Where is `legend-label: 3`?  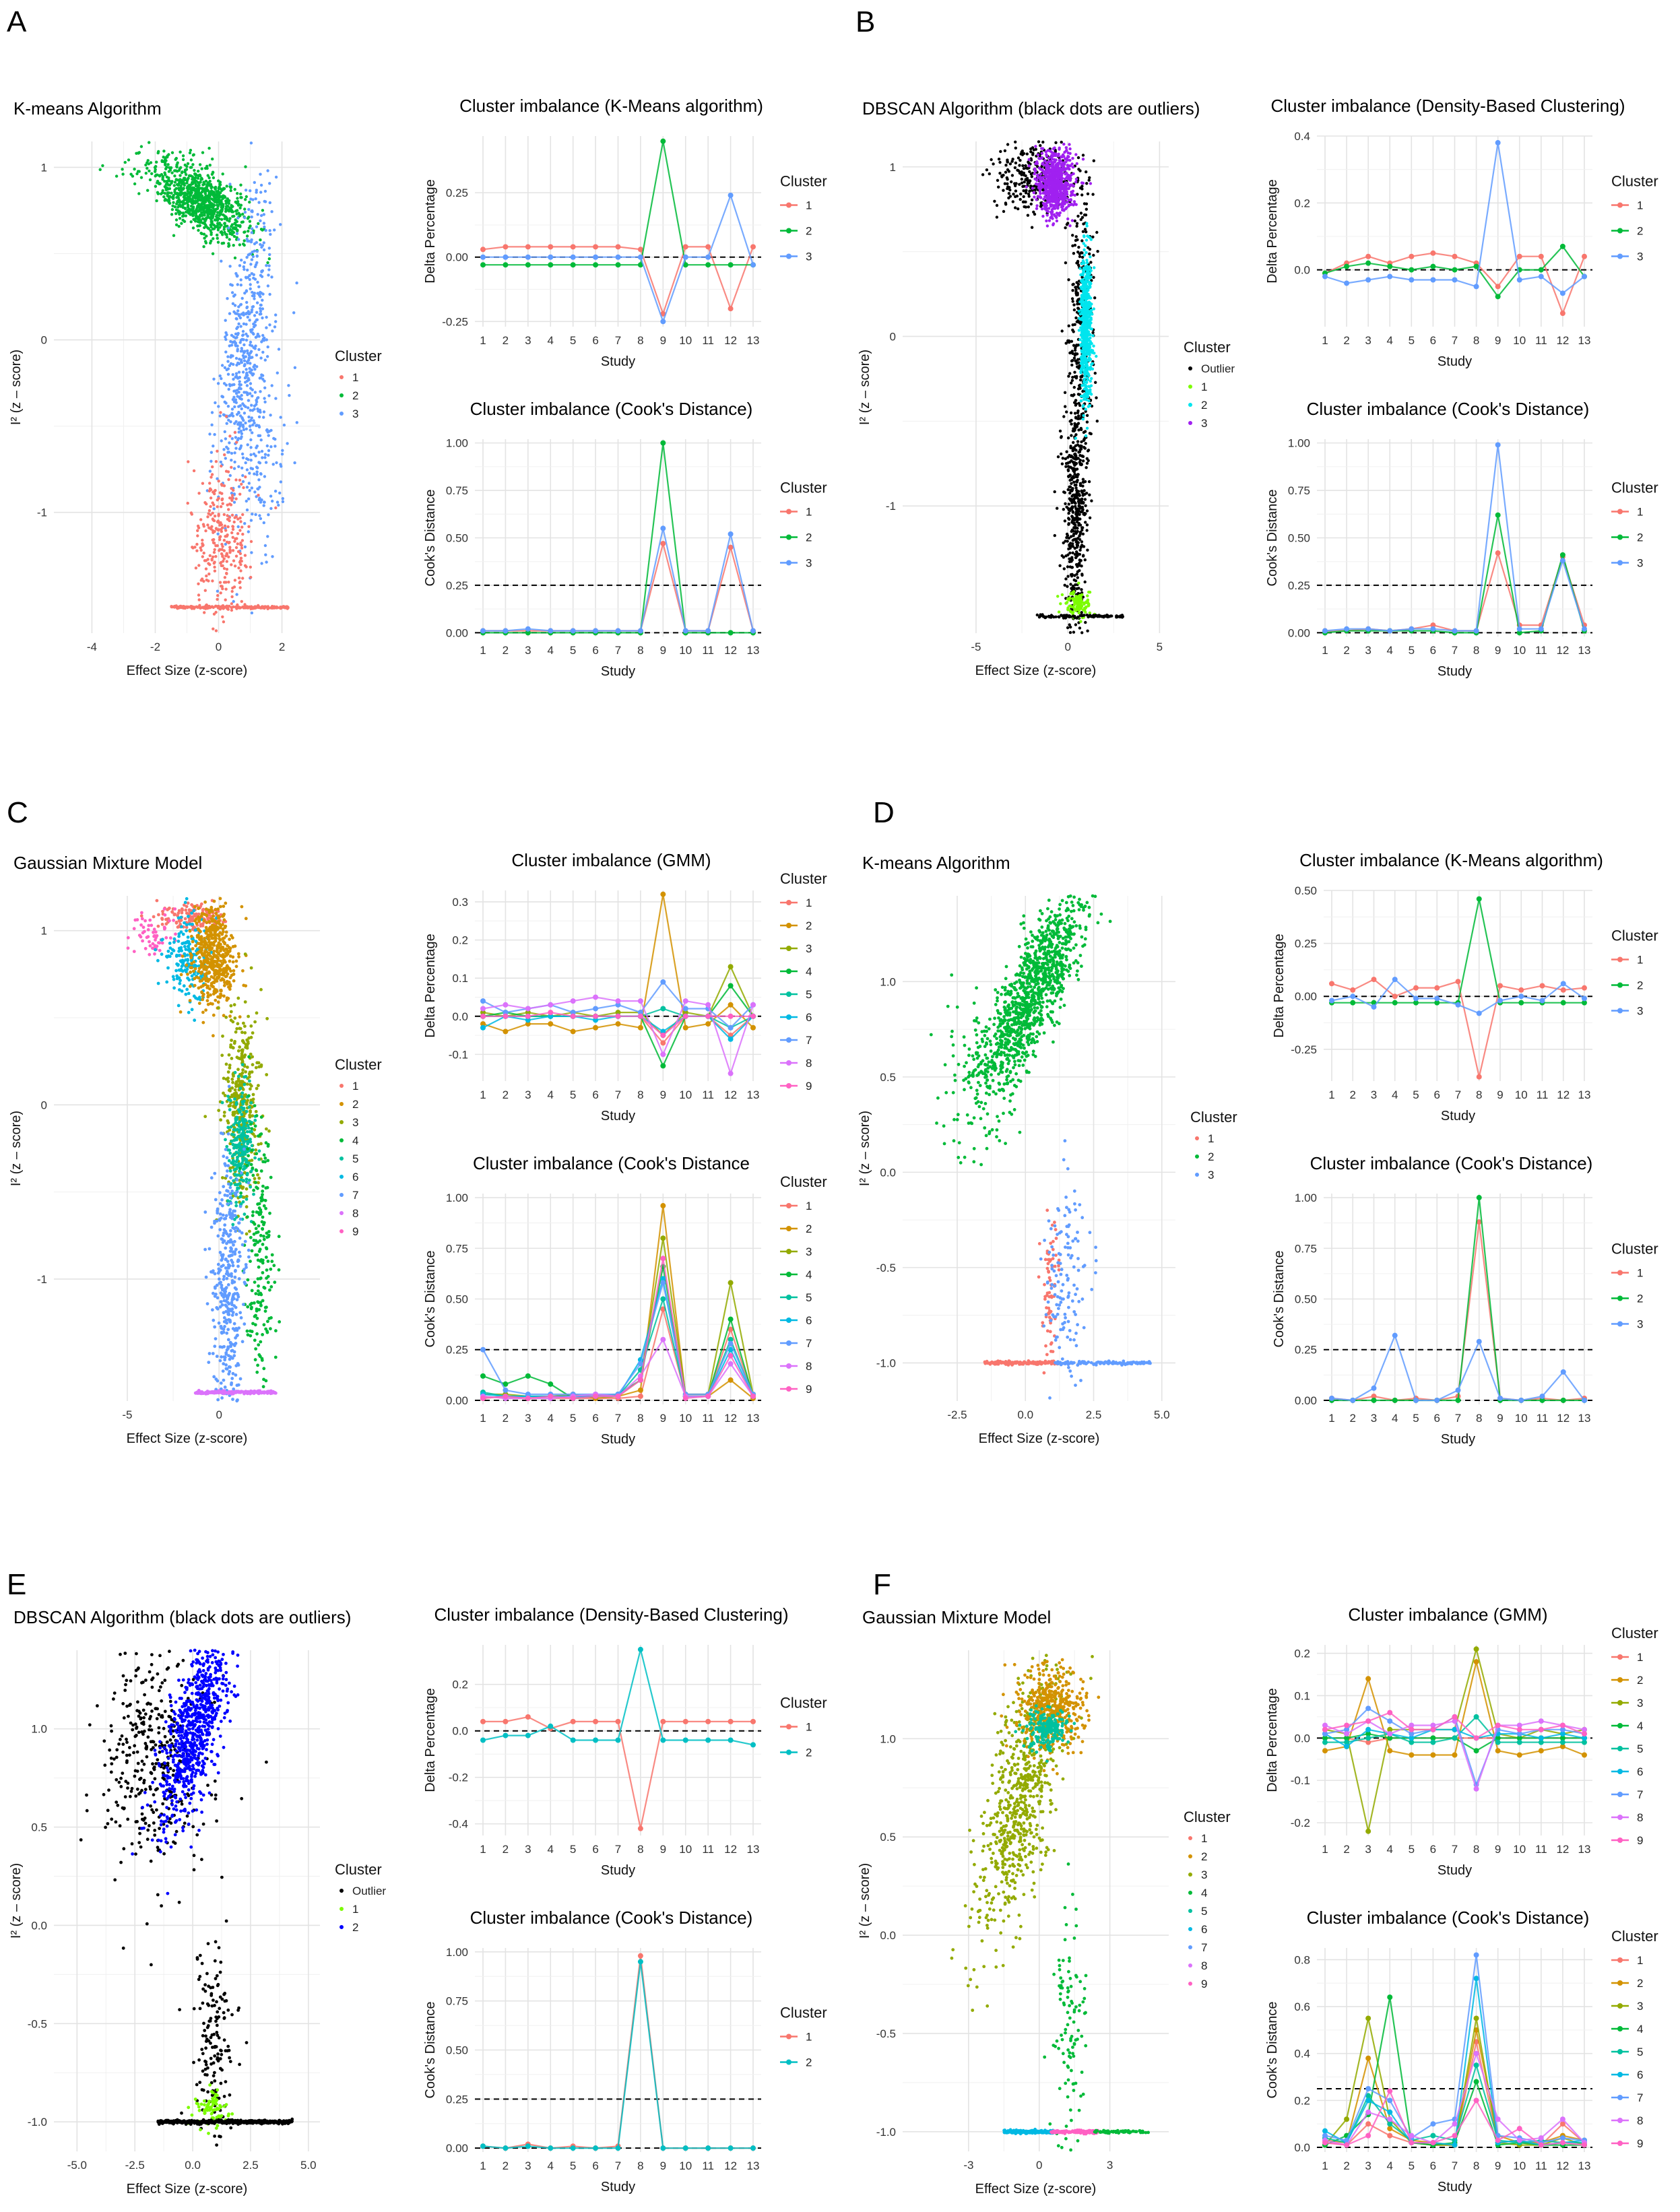 legend-label: 3 is located at coordinates (355, 414).